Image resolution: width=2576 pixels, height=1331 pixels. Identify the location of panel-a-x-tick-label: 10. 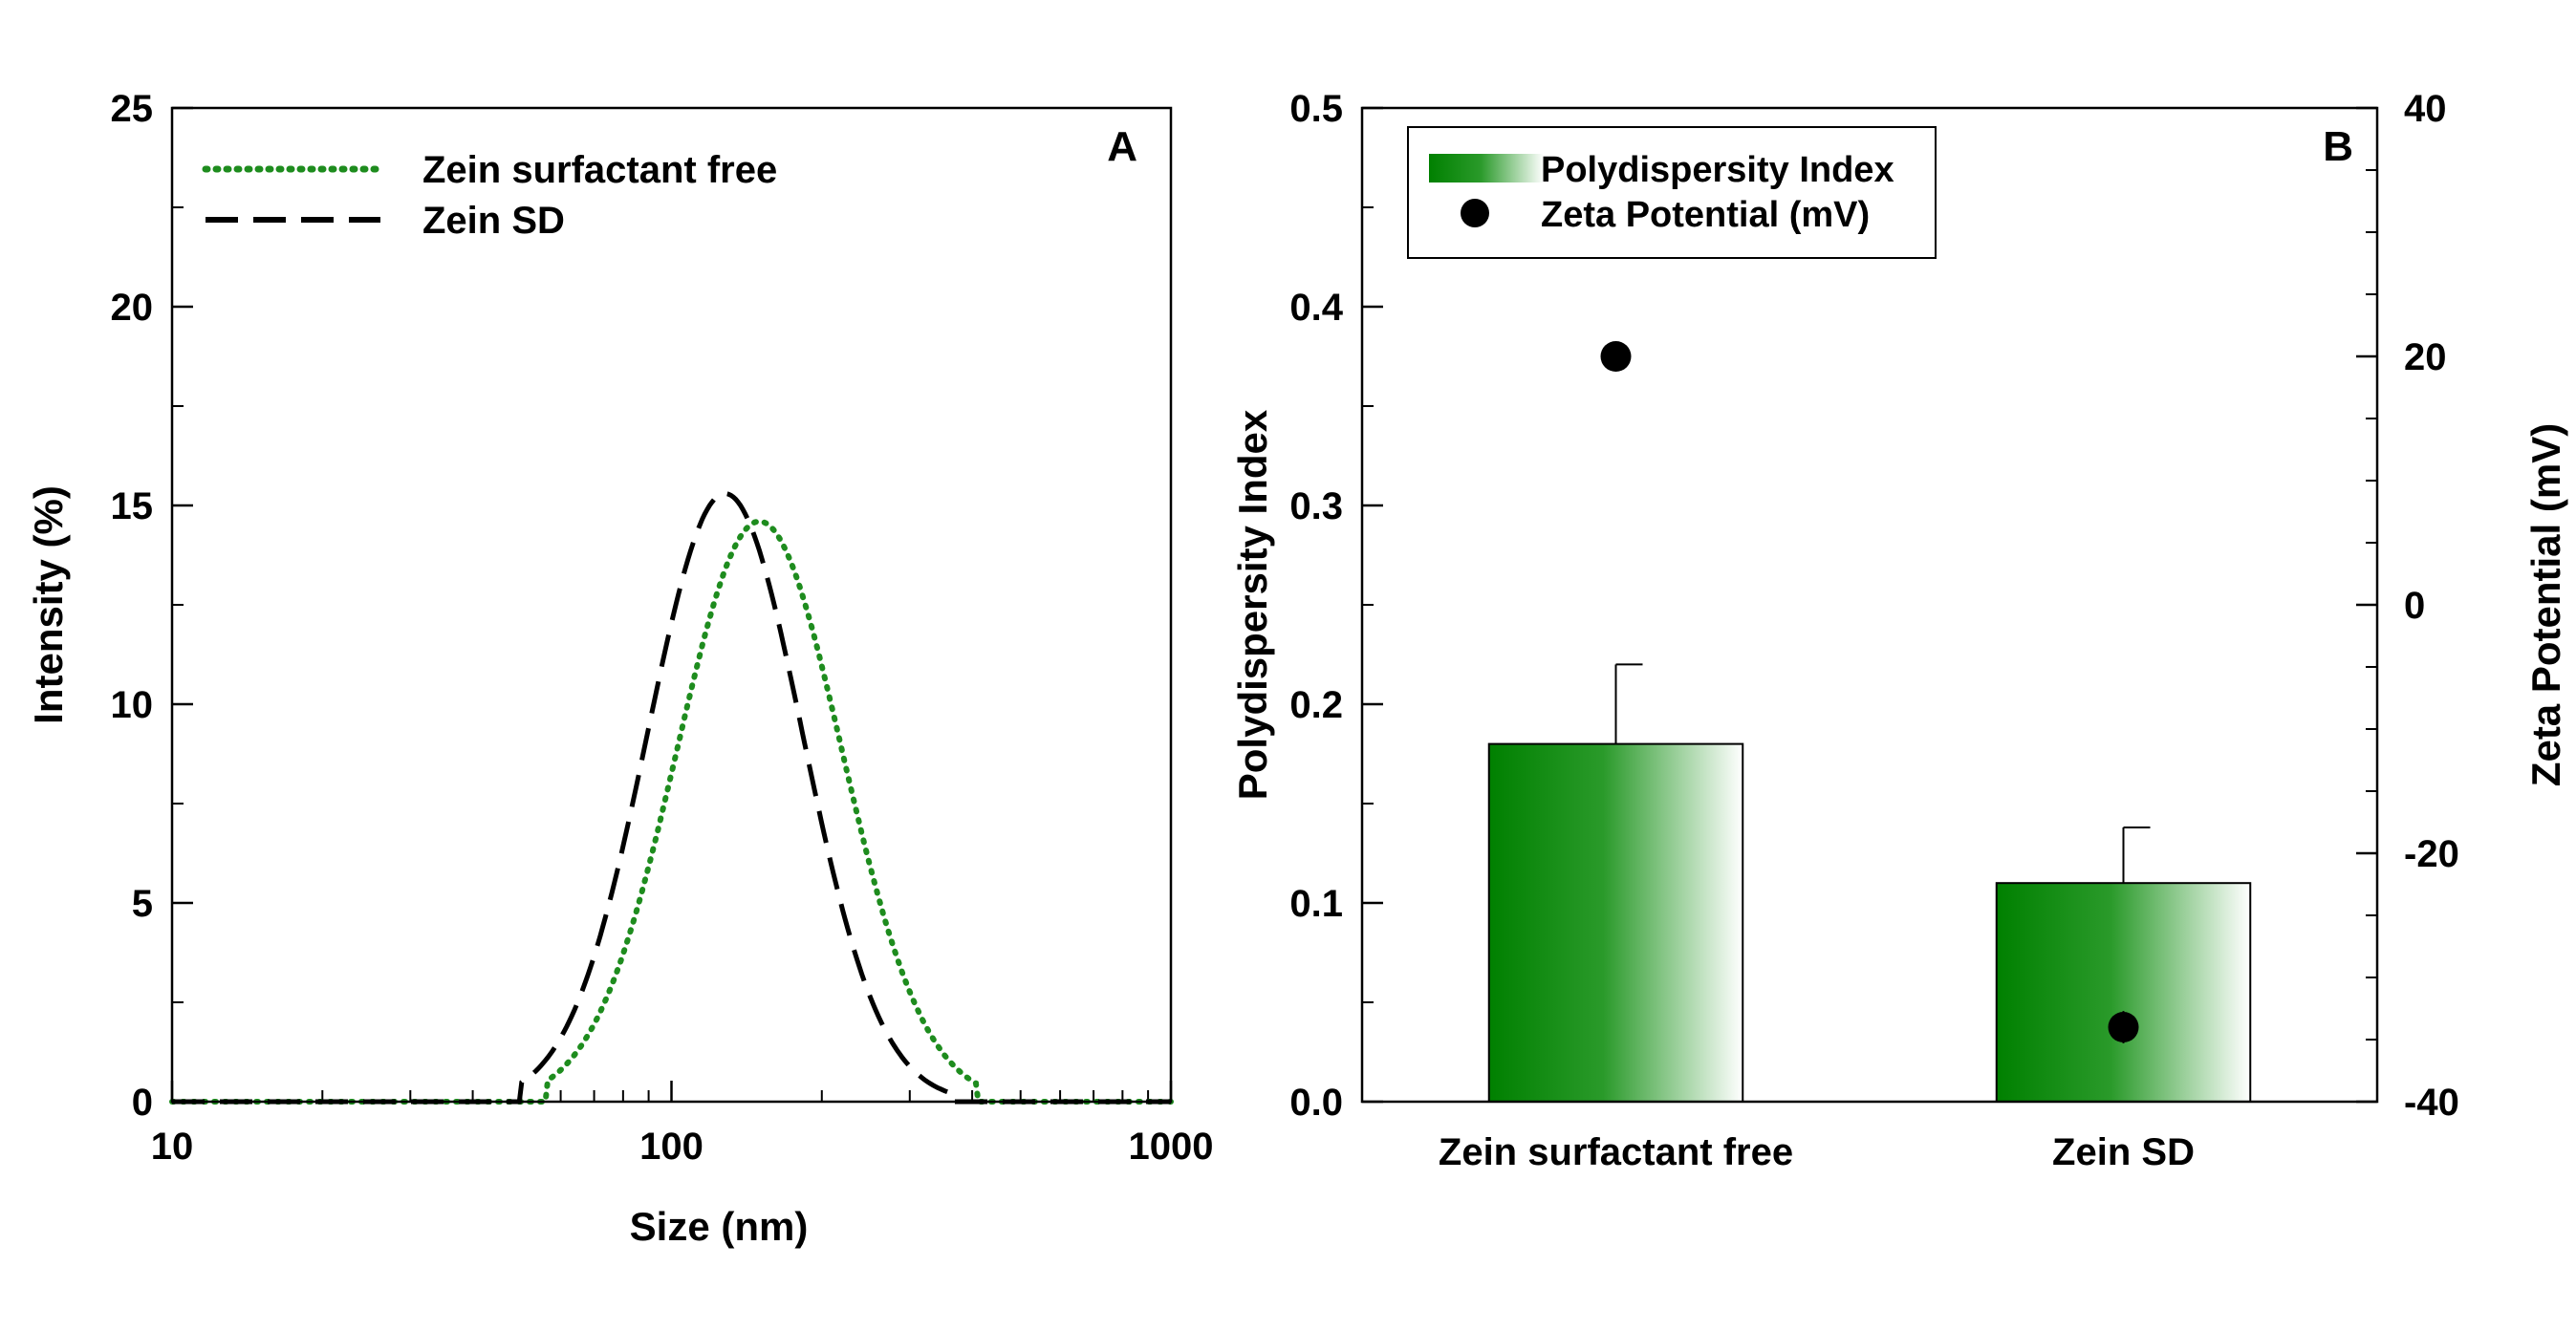
(172, 1147).